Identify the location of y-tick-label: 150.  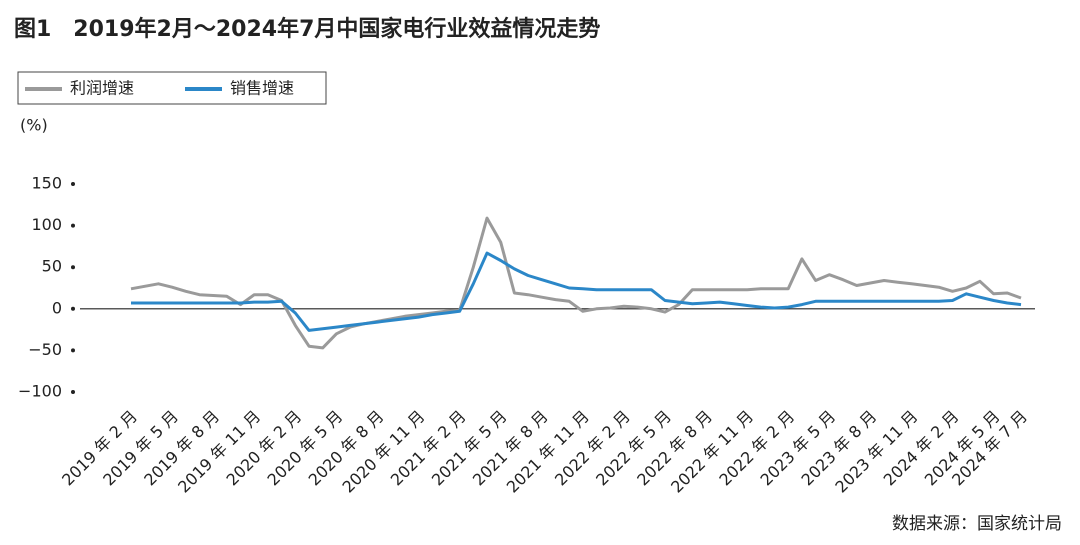
(46, 183).